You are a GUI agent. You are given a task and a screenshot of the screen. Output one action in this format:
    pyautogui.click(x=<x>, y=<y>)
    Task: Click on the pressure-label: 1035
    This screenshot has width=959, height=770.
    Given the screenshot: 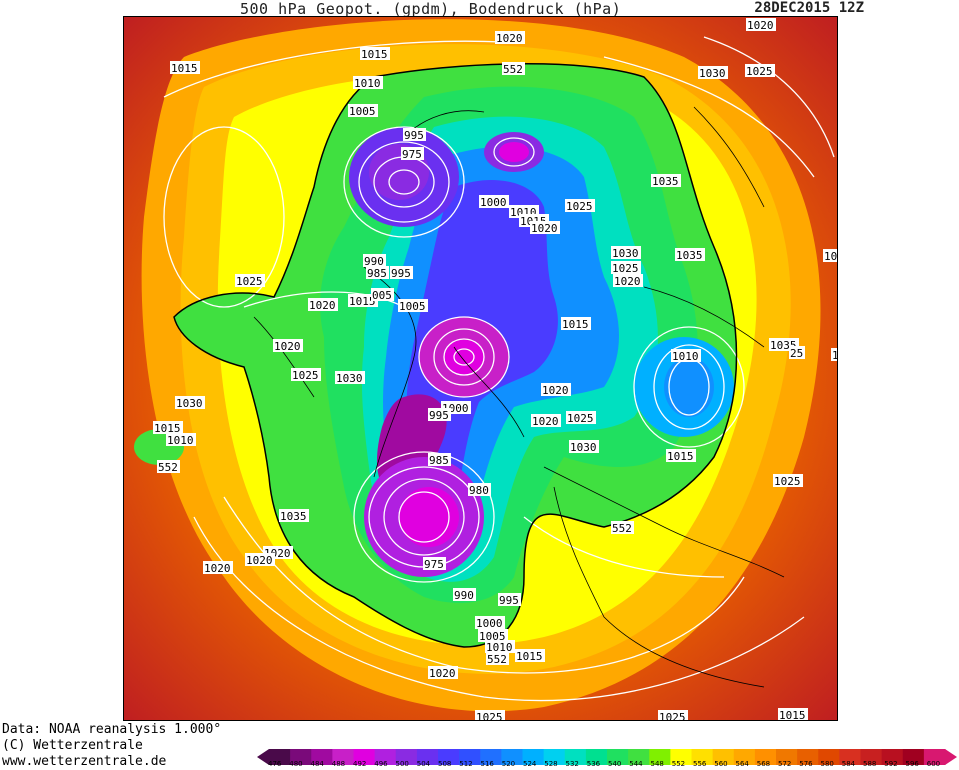 What is the action you would take?
    pyautogui.click(x=666, y=181)
    